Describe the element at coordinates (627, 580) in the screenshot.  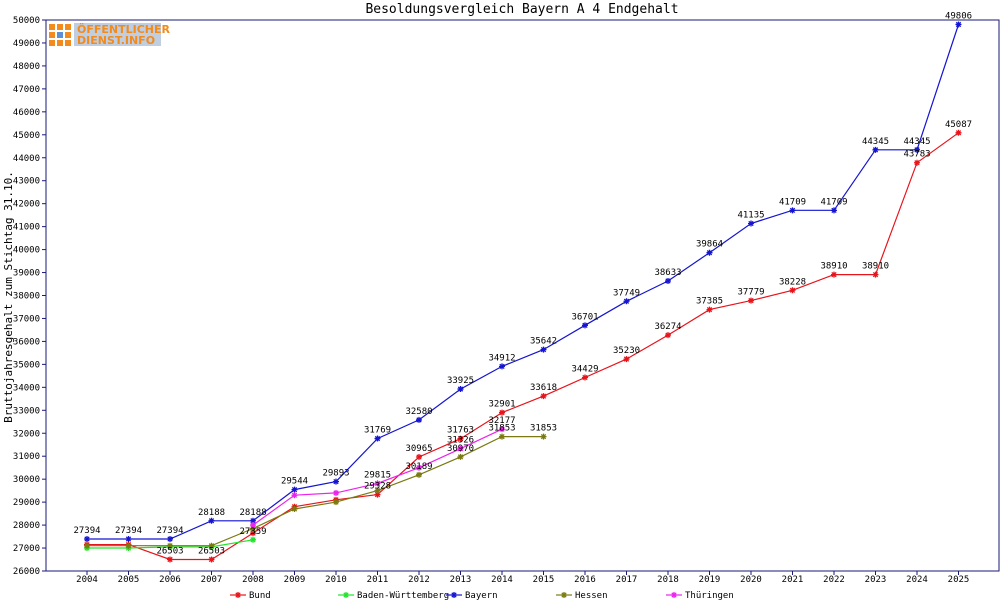
I see `x-tick-label: 2017` at that location.